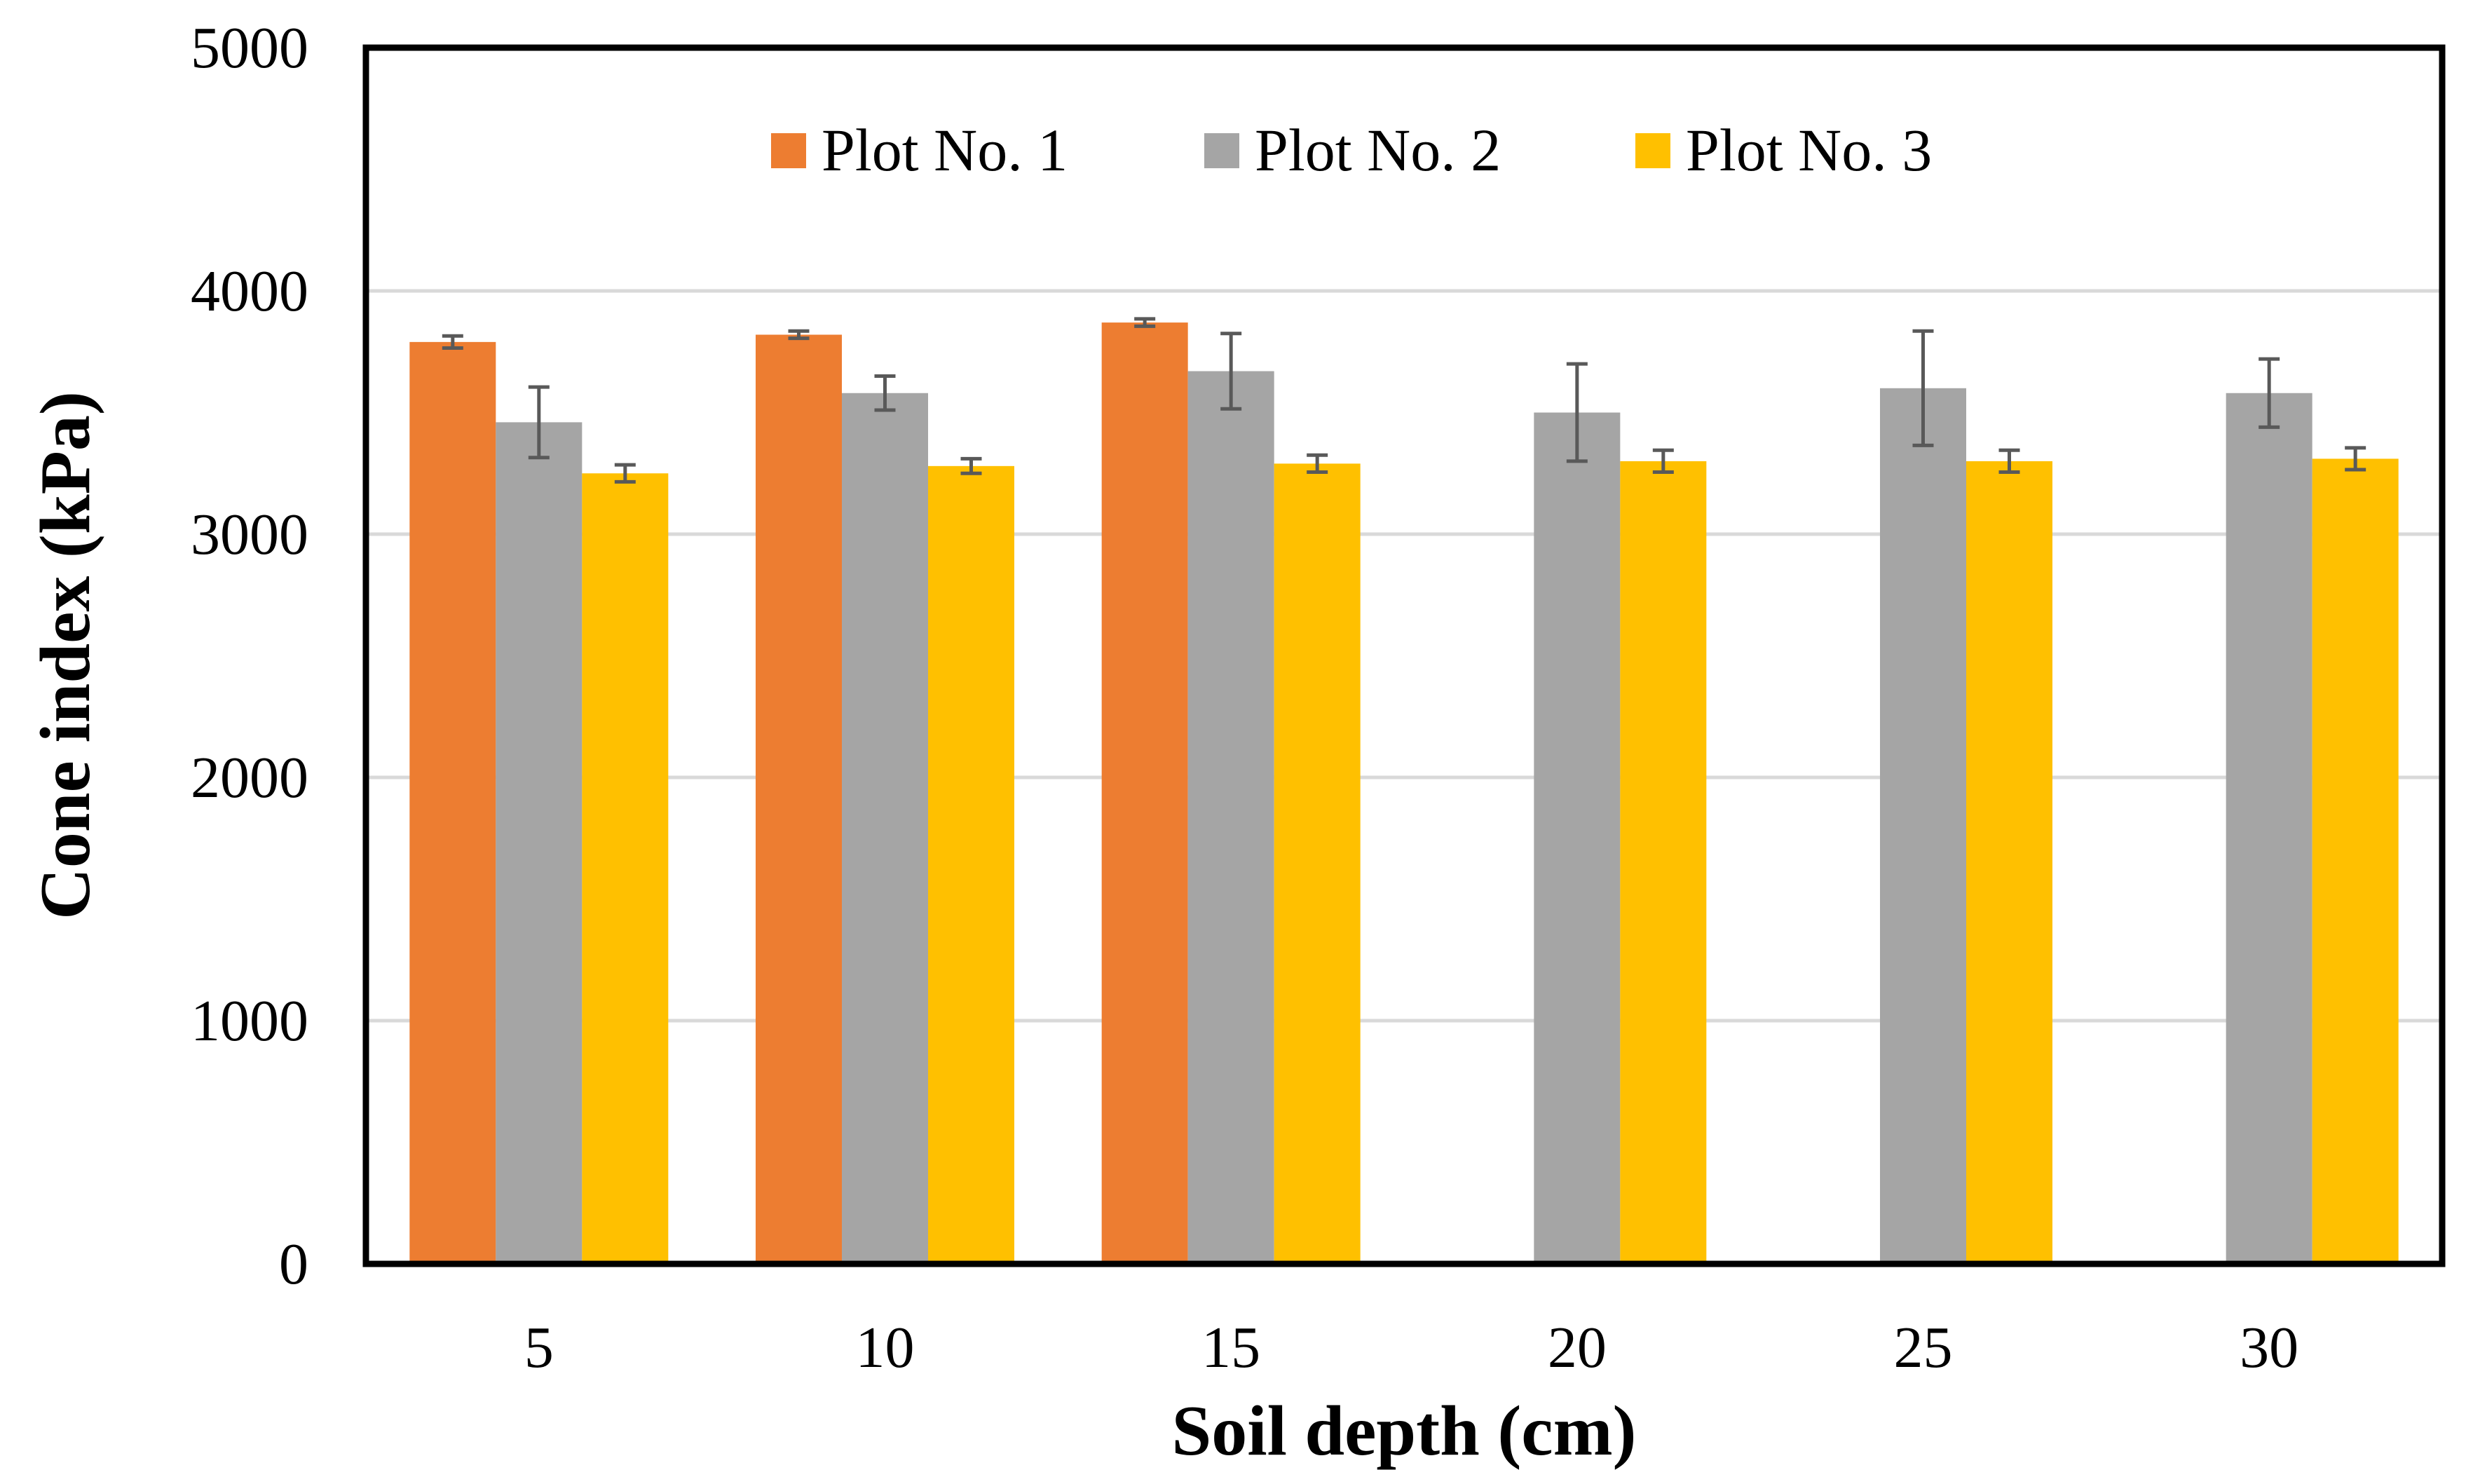 This screenshot has height=1484, width=2466. Describe the element at coordinates (1404, 400) in the screenshot. I see `error-bars` at that location.